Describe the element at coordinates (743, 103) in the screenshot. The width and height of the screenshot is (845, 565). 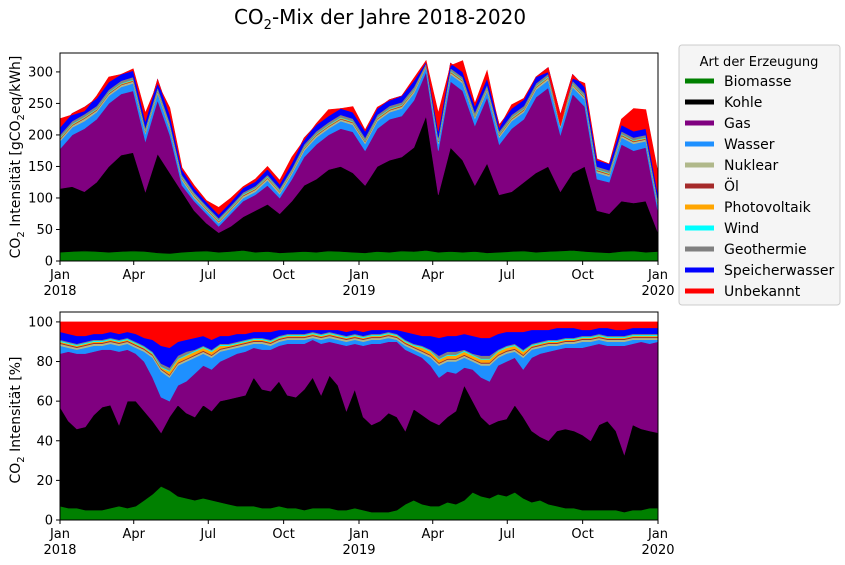
I see `legend-label-kohle: Kohle` at that location.